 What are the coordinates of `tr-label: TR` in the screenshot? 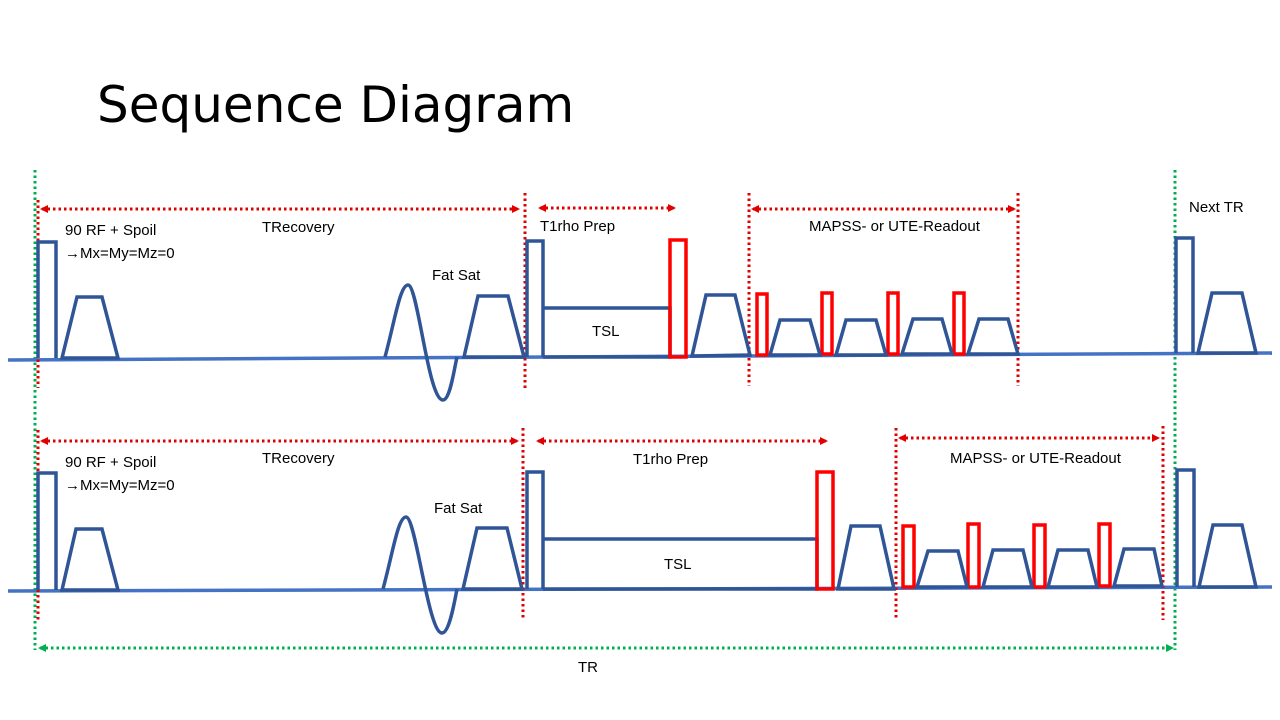 It's located at (588, 667).